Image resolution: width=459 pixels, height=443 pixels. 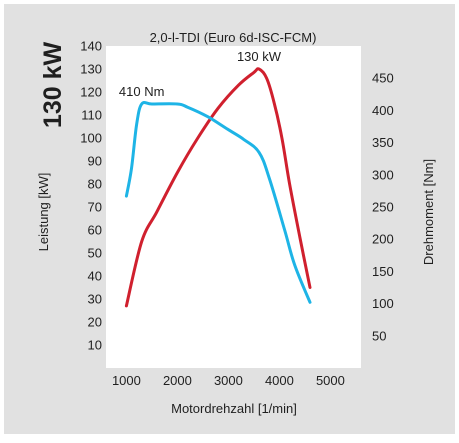 I want to click on y-left-tick-label: 110, so click(x=91, y=115).